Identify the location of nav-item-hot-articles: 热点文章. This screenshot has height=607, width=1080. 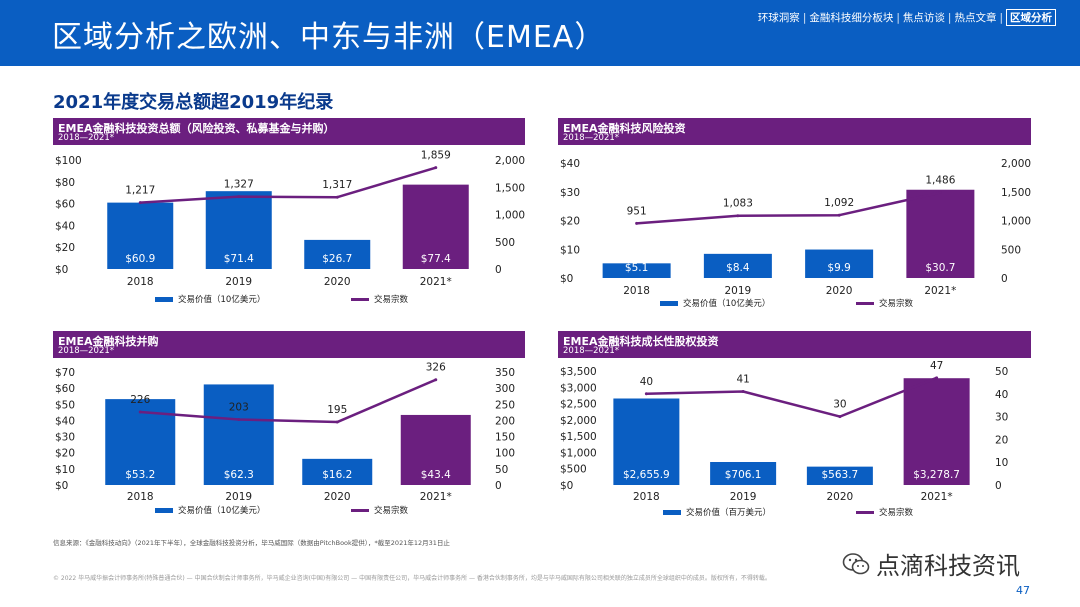
(975, 18).